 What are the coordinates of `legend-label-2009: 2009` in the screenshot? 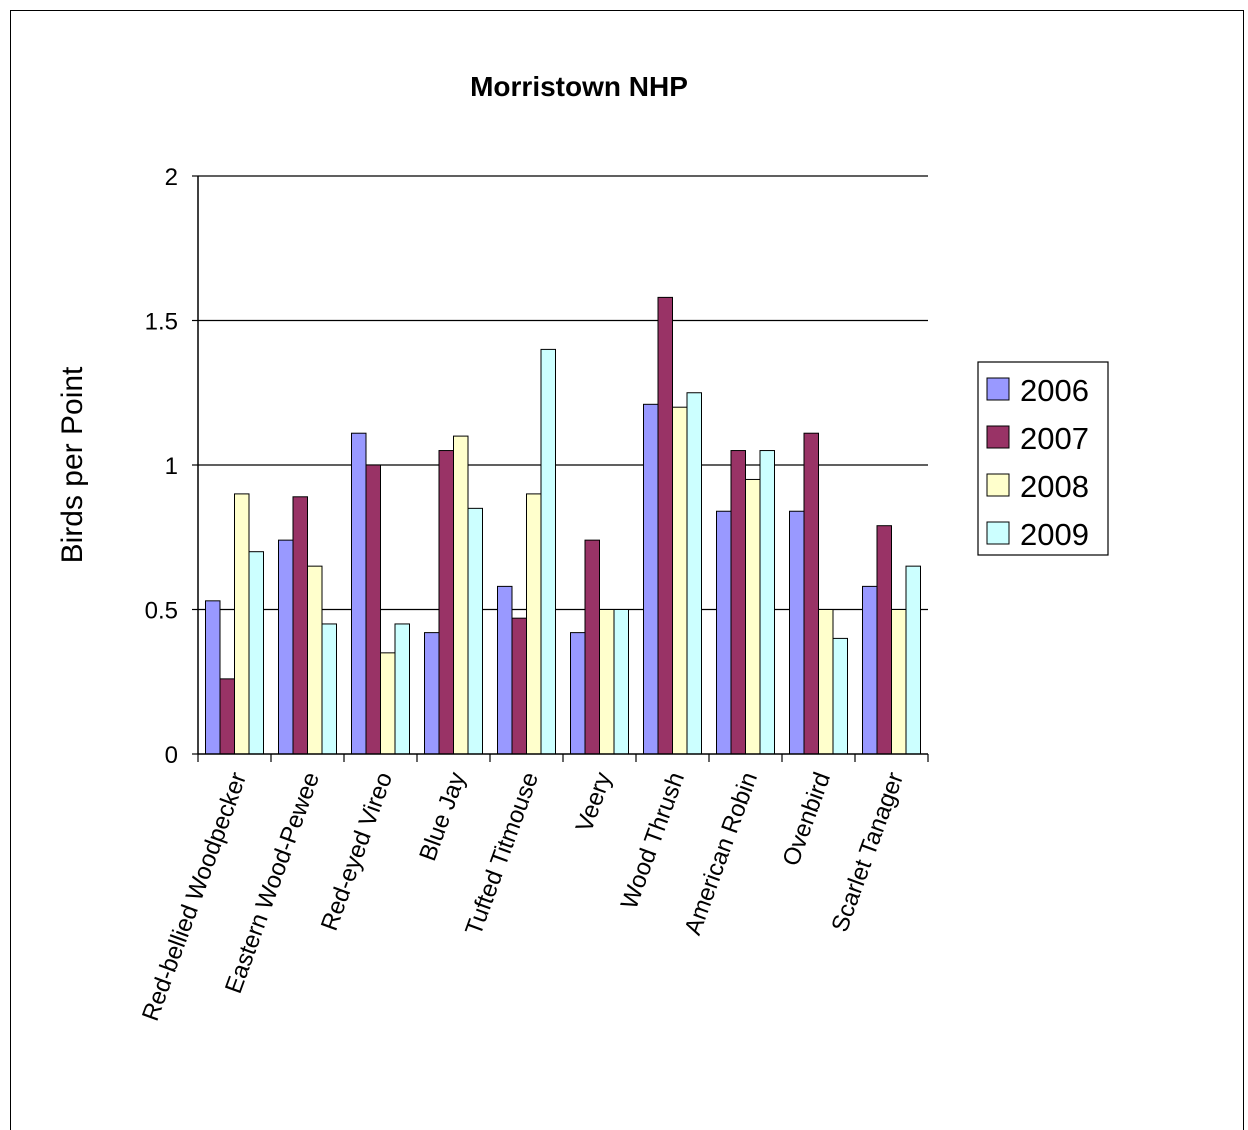 It's located at (1054, 534).